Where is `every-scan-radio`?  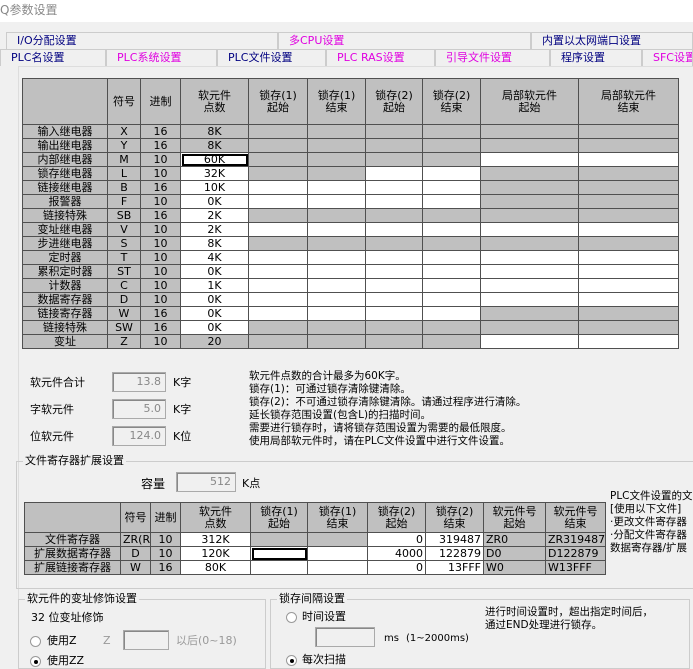 every-scan-radio is located at coordinates (291, 660).